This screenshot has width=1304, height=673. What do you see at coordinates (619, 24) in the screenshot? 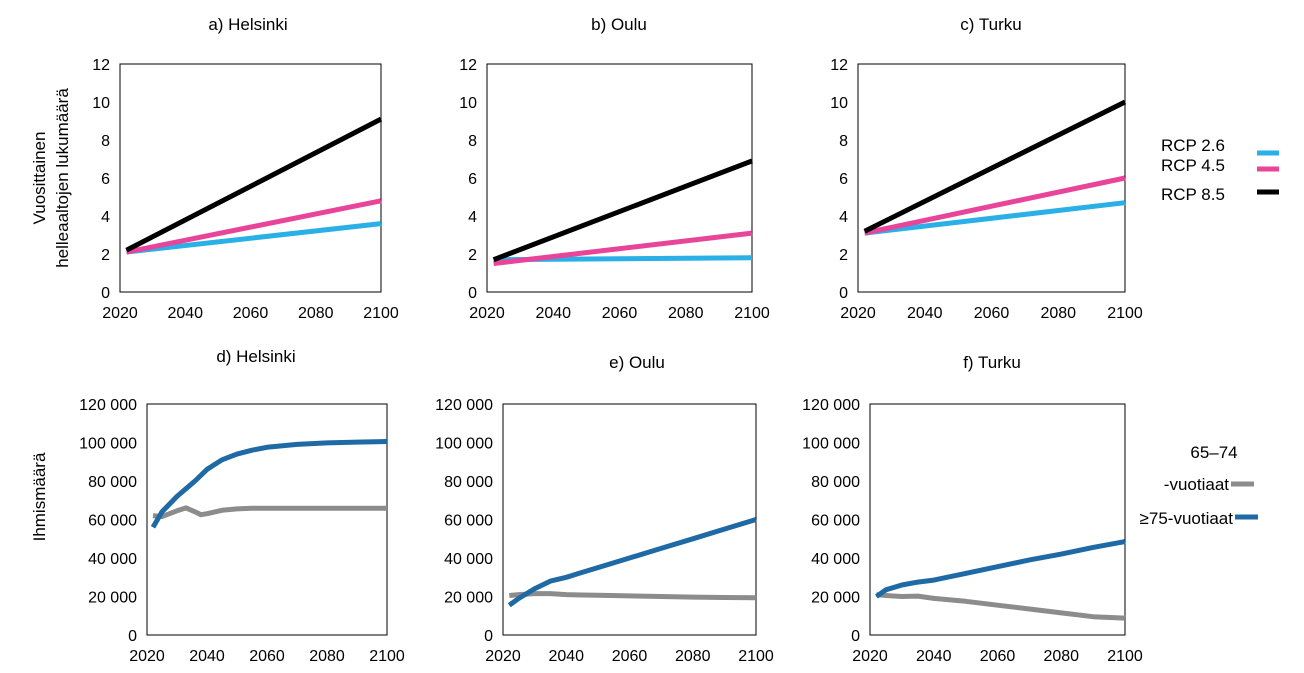
I see `panel-title: b) Oulu` at bounding box center [619, 24].